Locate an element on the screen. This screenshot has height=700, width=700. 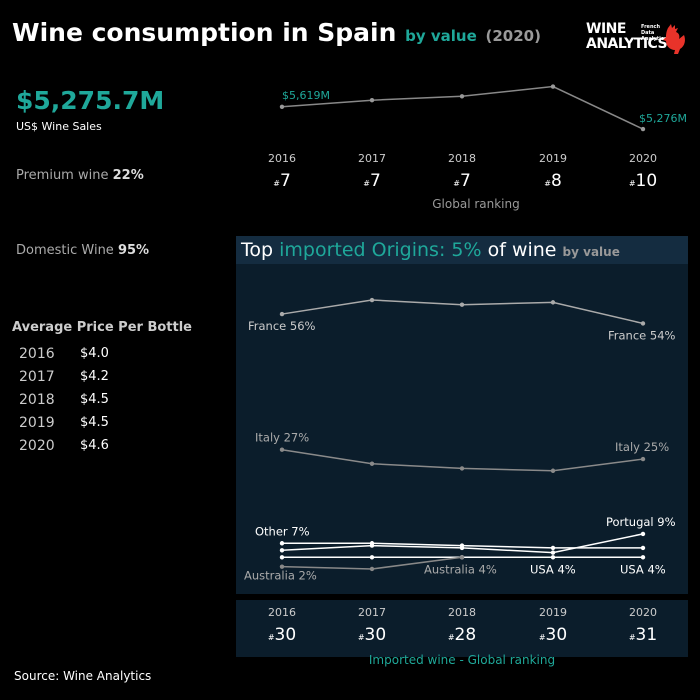
series-label-portugal: Portugal 9% is located at coordinates (641, 522).